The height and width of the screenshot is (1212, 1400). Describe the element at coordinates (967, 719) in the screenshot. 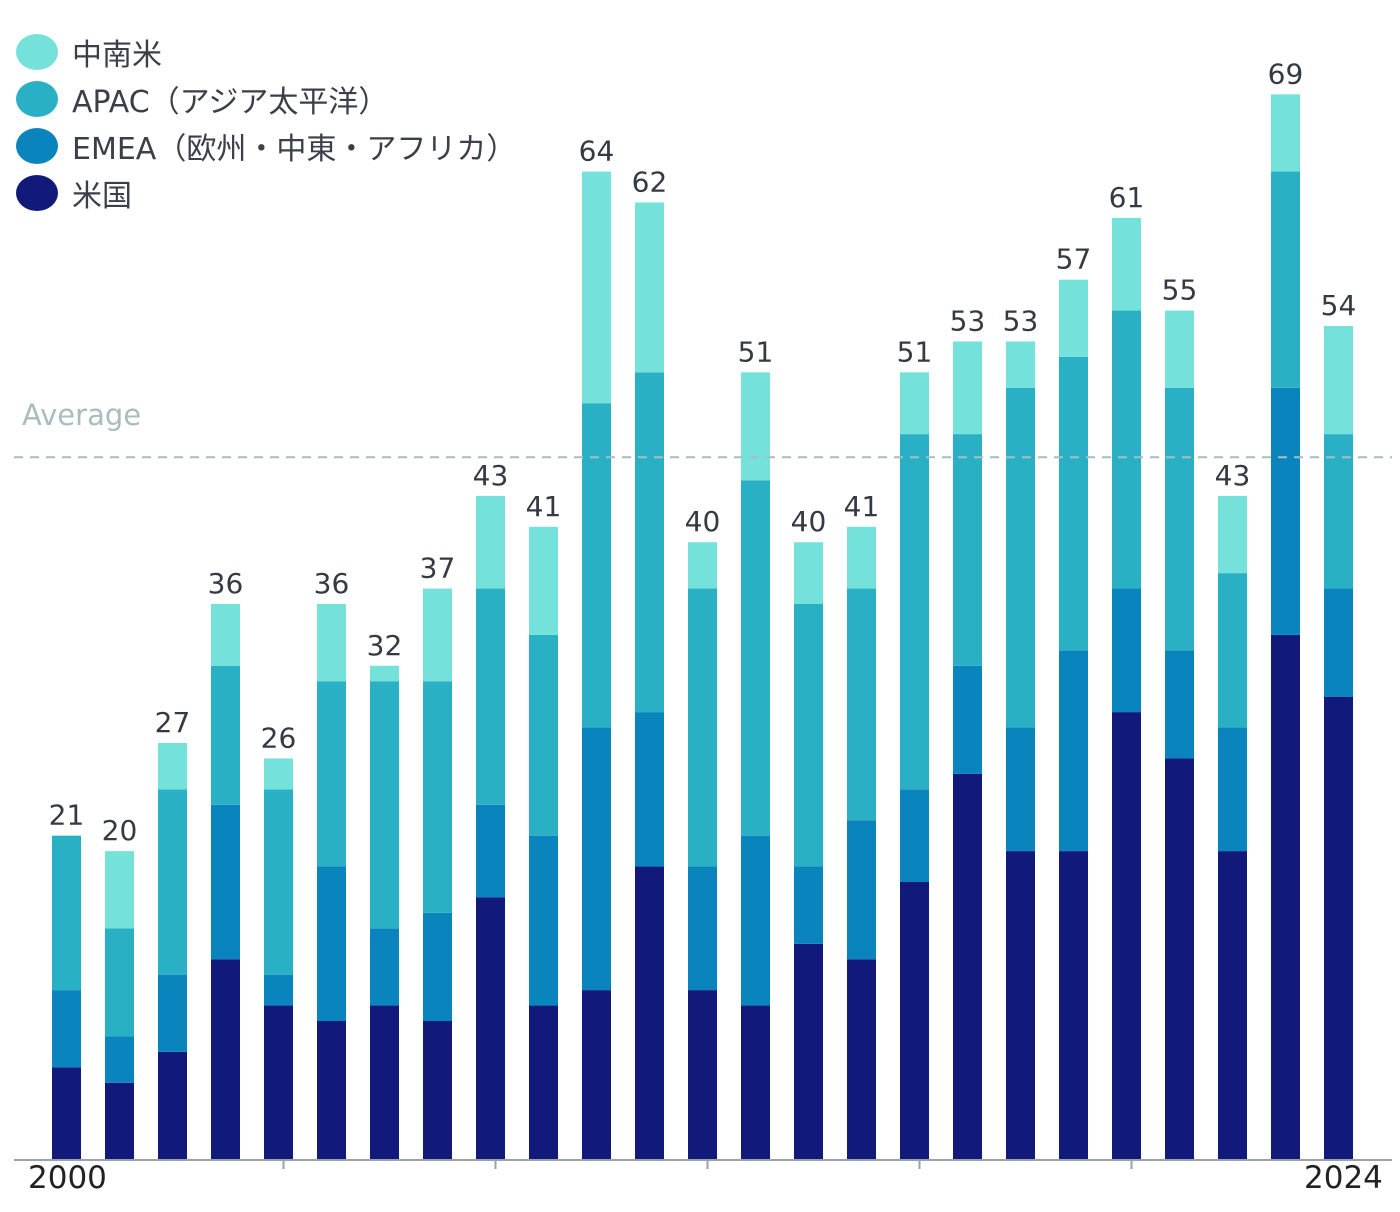

I see `bar-segment-2017-s1` at that location.